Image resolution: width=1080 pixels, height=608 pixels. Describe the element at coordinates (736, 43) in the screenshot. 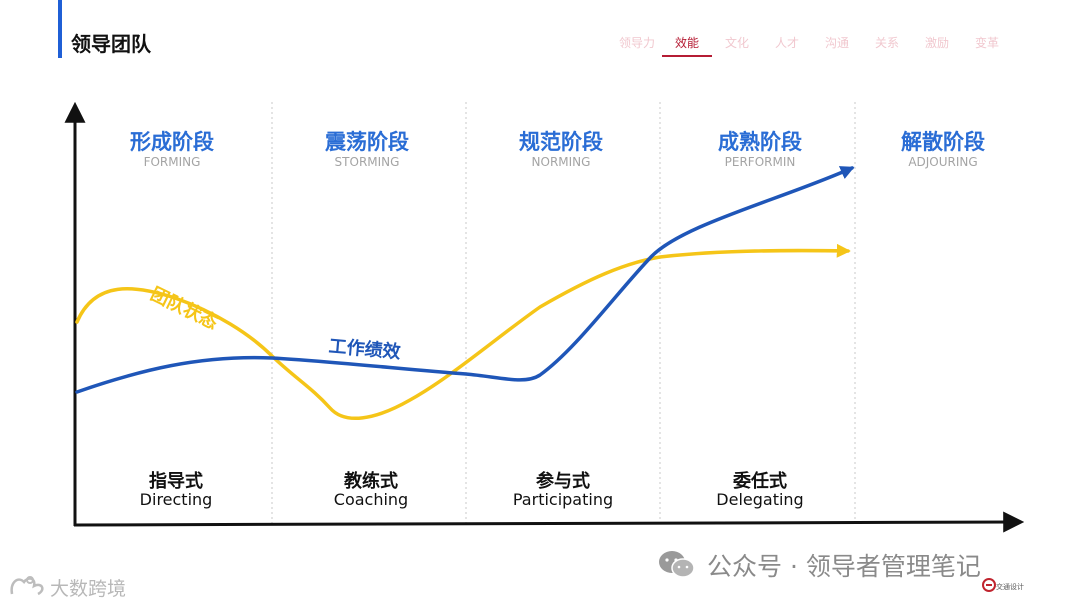

I see `nav-item-culture: 文化` at that location.